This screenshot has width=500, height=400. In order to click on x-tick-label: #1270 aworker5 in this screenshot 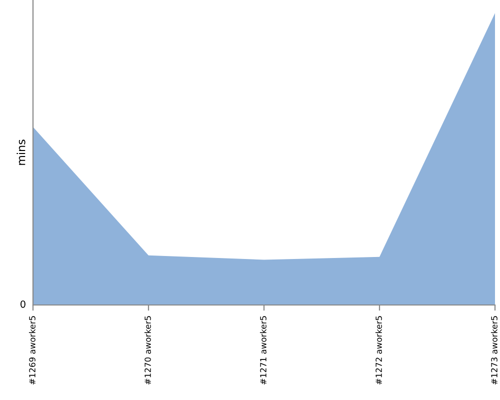, I will do `click(147, 350)`.